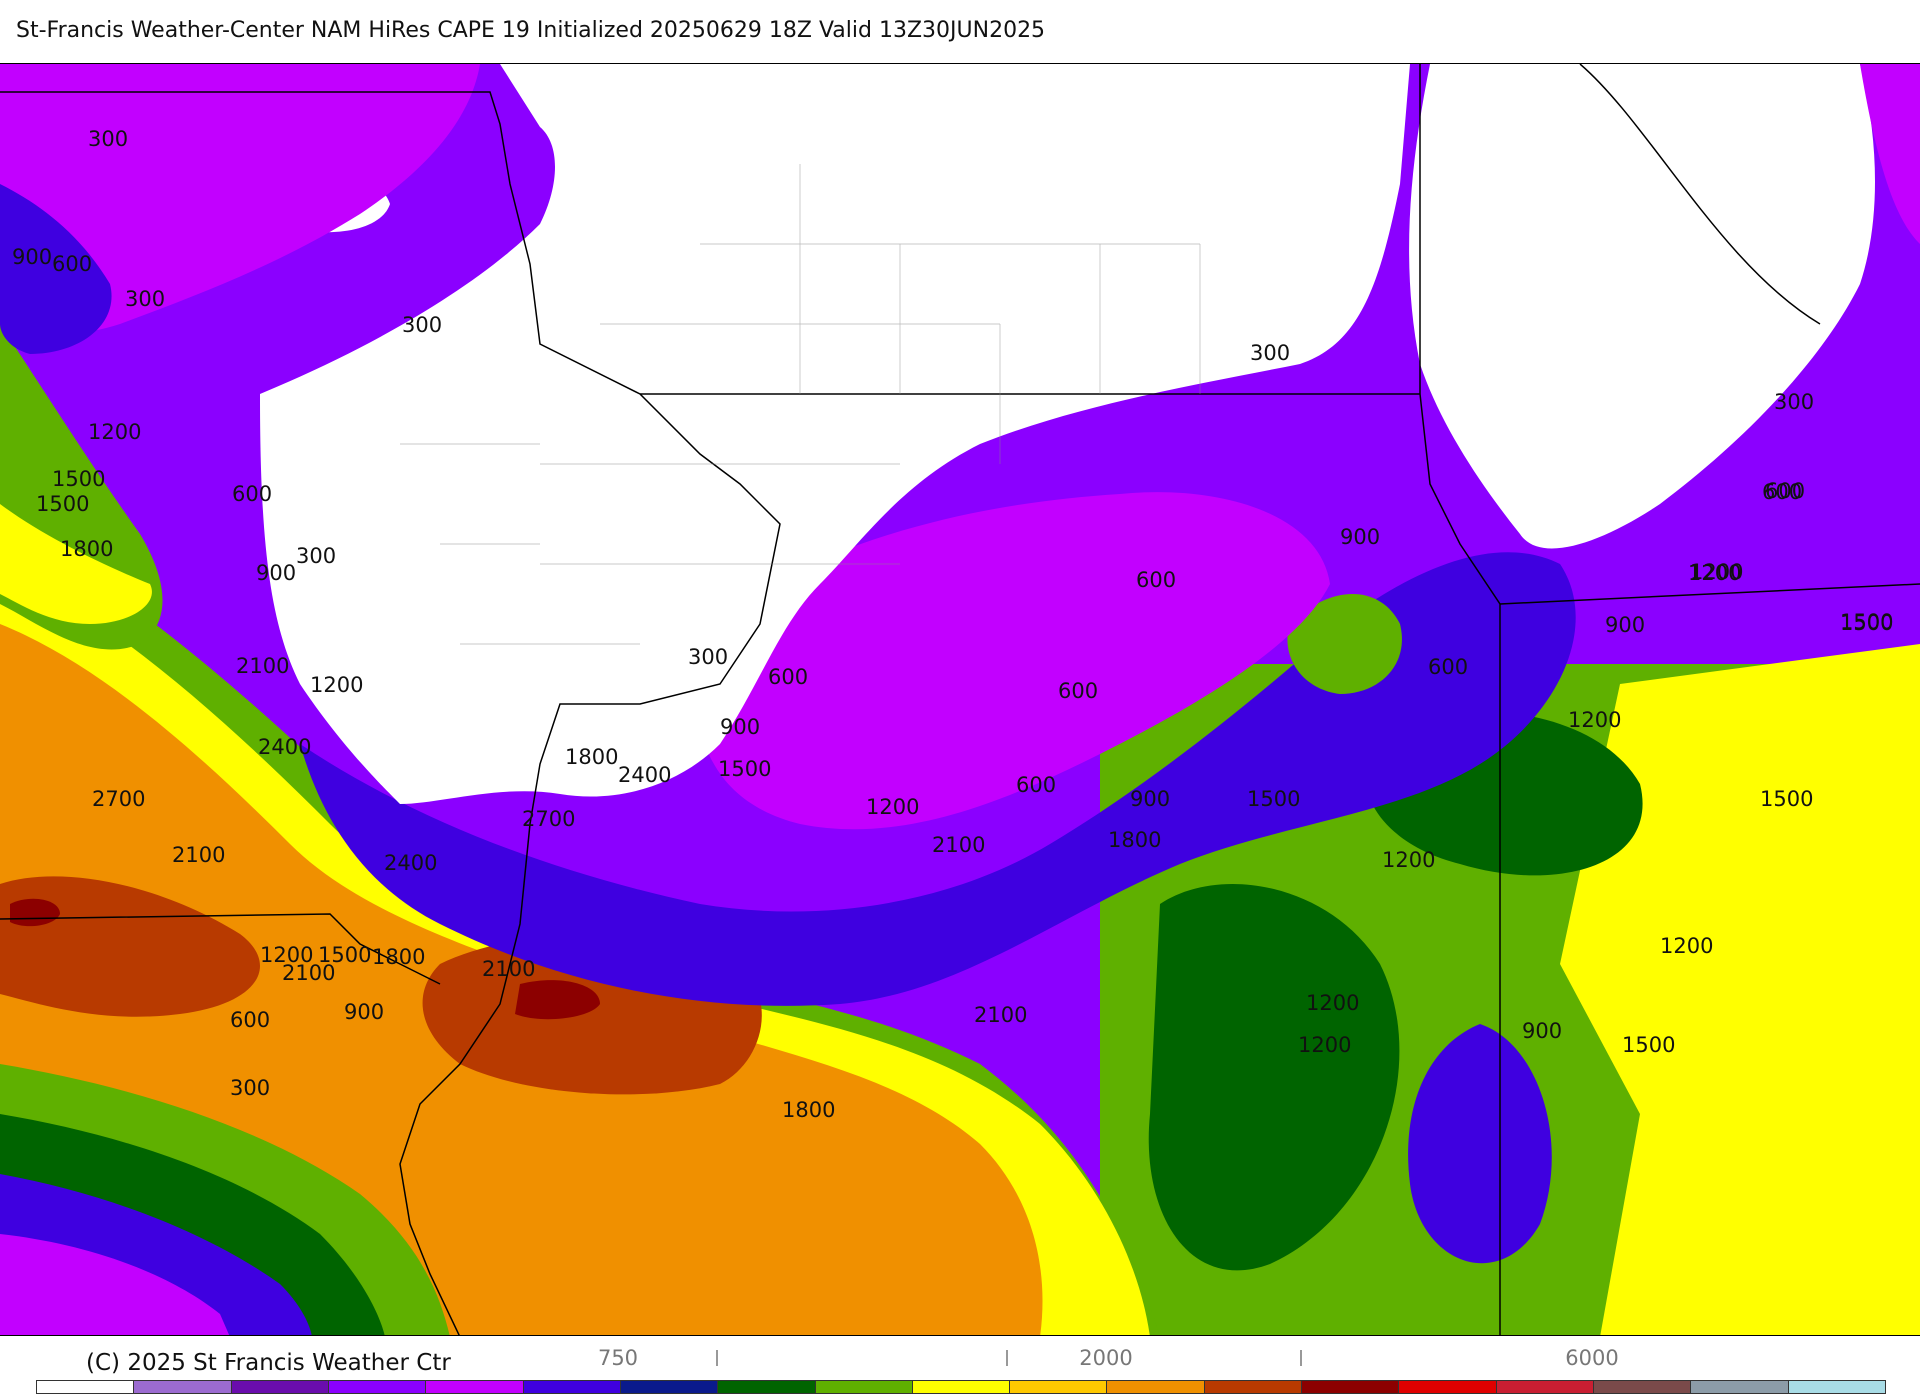  What do you see at coordinates (1106, 1358) in the screenshot?
I see `colorbar-tick-label: 2000` at bounding box center [1106, 1358].